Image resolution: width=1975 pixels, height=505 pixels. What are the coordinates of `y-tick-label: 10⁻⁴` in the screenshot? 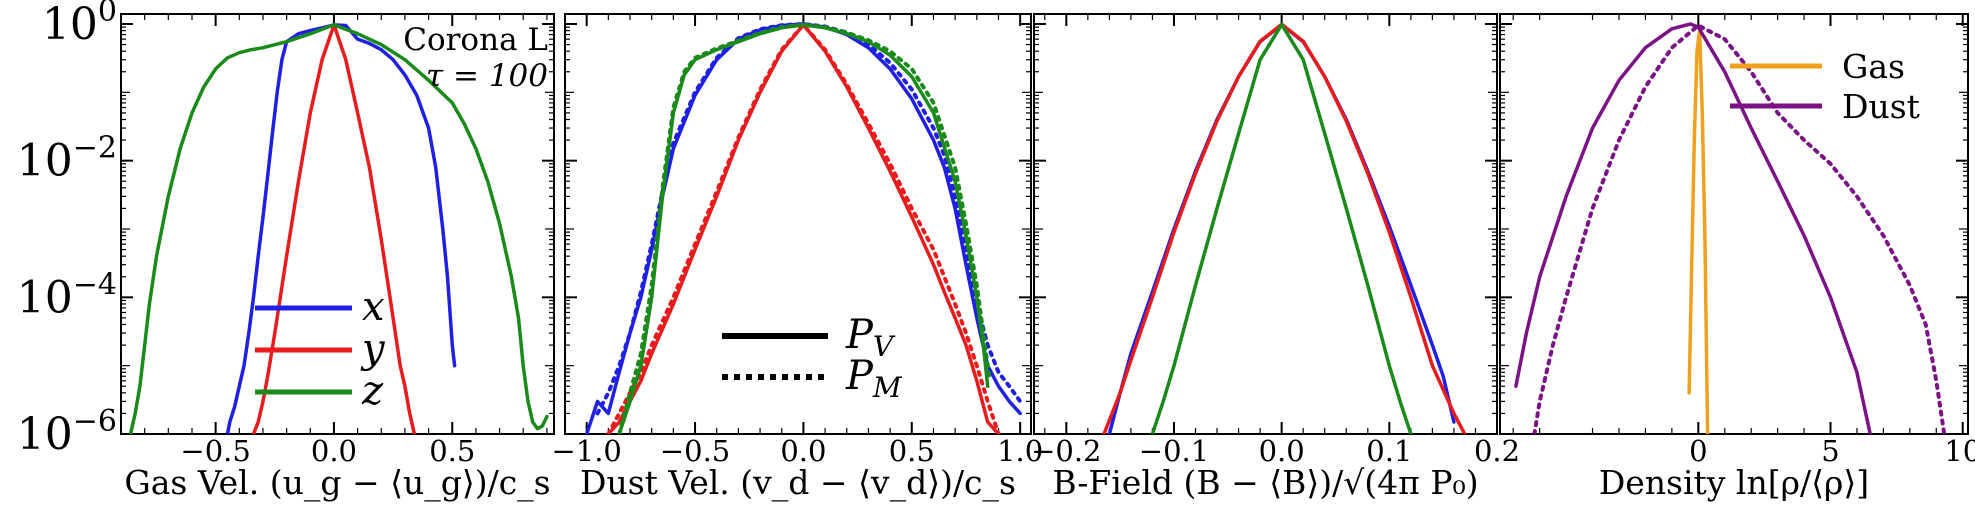 It's located at (67, 295).